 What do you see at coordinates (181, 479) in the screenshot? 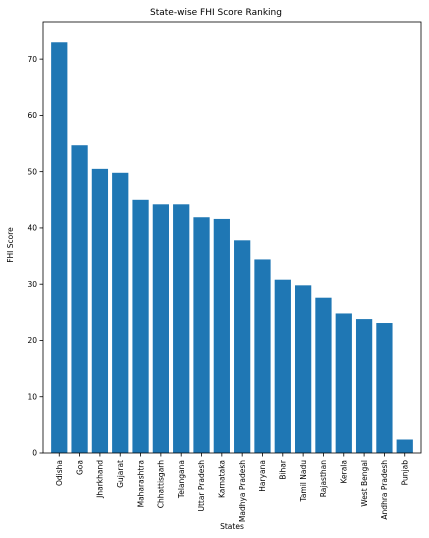
I see `x-tick-label: Telangana` at bounding box center [181, 479].